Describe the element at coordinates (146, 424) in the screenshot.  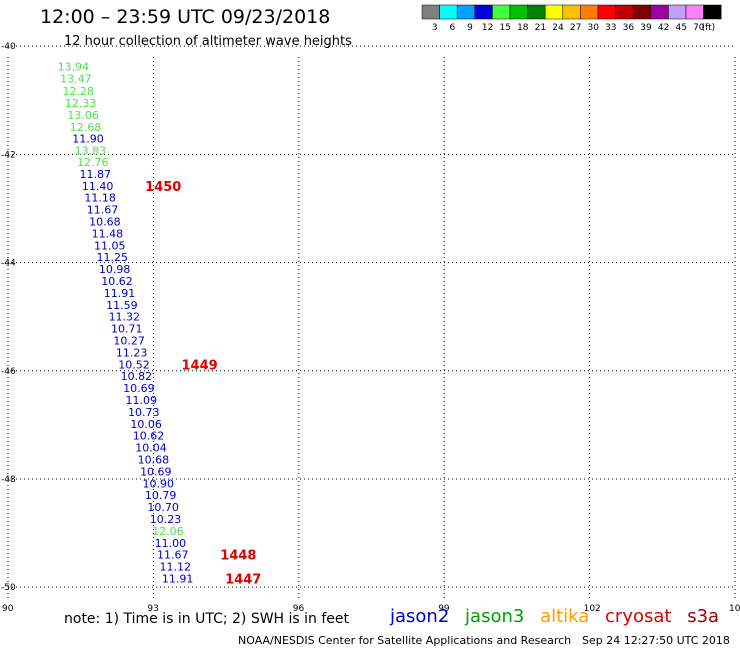
I see `wave-height-label: 10.06` at that location.